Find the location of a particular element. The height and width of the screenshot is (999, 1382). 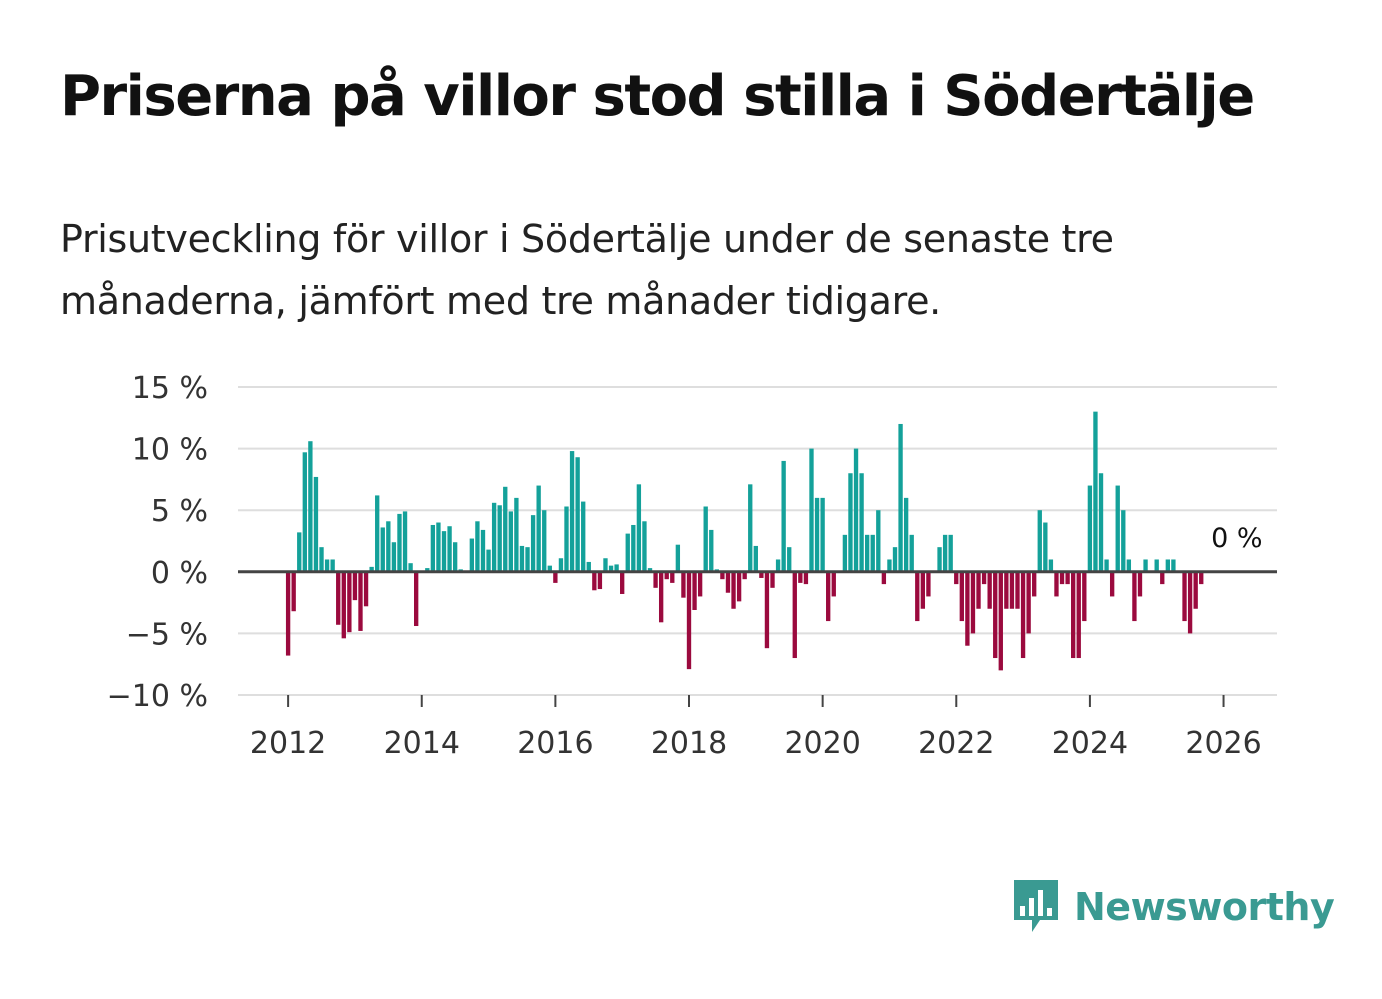

y-axis: 15 % 10 % 5 % 0 % −5 % −10 % is located at coordinates (157, 542).